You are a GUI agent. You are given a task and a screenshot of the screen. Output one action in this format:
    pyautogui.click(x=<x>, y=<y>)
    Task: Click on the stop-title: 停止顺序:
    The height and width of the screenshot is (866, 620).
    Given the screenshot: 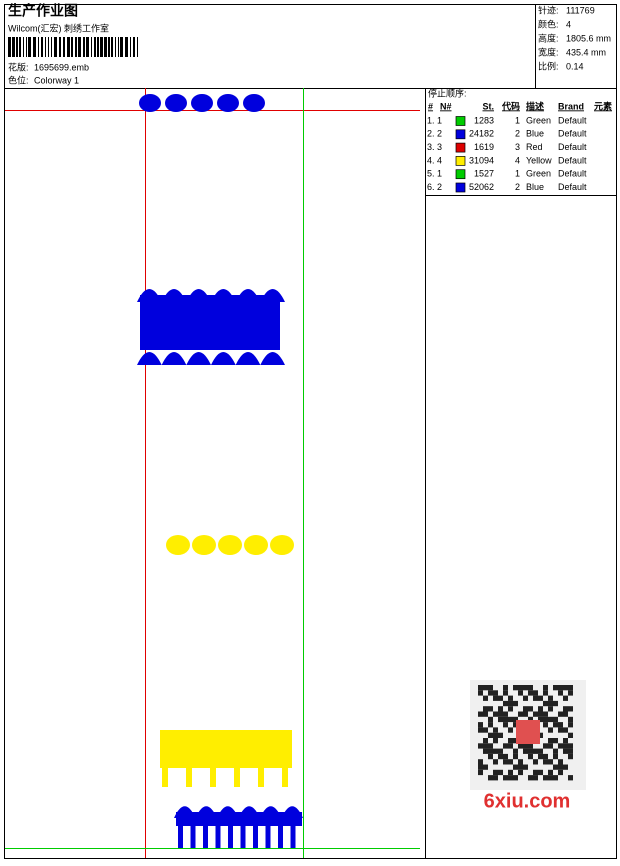 What is the action you would take?
    pyautogui.click(x=447, y=92)
    